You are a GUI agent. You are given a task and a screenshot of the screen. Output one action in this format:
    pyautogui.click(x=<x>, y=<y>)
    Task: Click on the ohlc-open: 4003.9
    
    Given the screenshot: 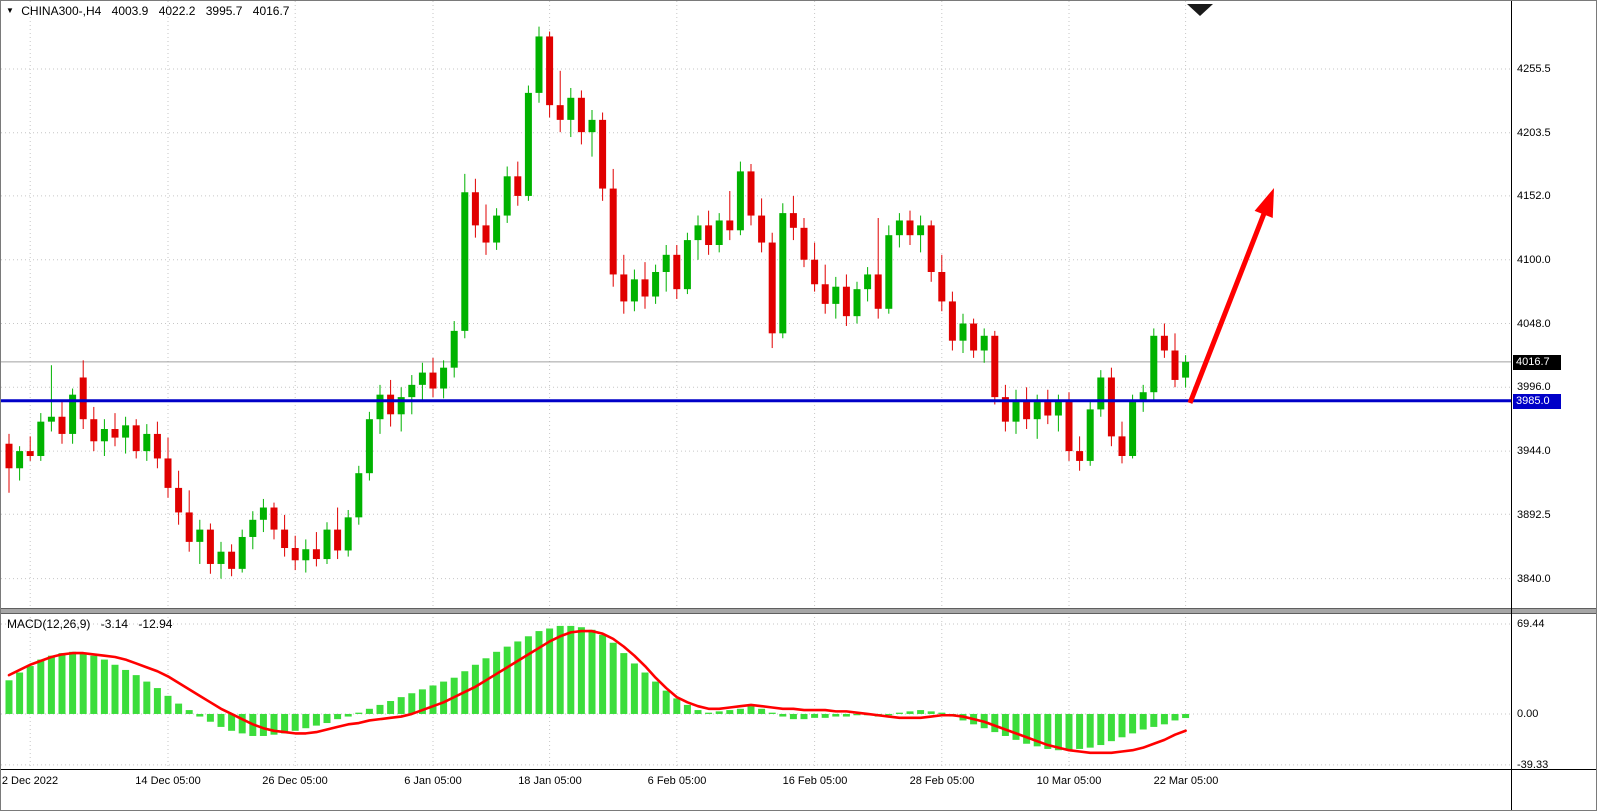 What is the action you would take?
    pyautogui.click(x=130, y=11)
    